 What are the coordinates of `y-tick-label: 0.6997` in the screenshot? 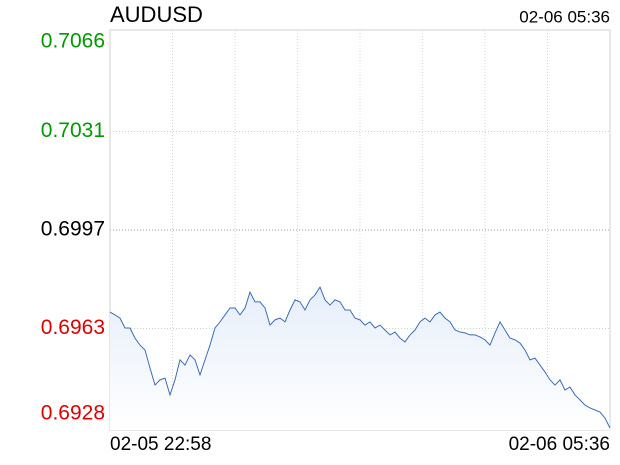 It's located at (73, 229).